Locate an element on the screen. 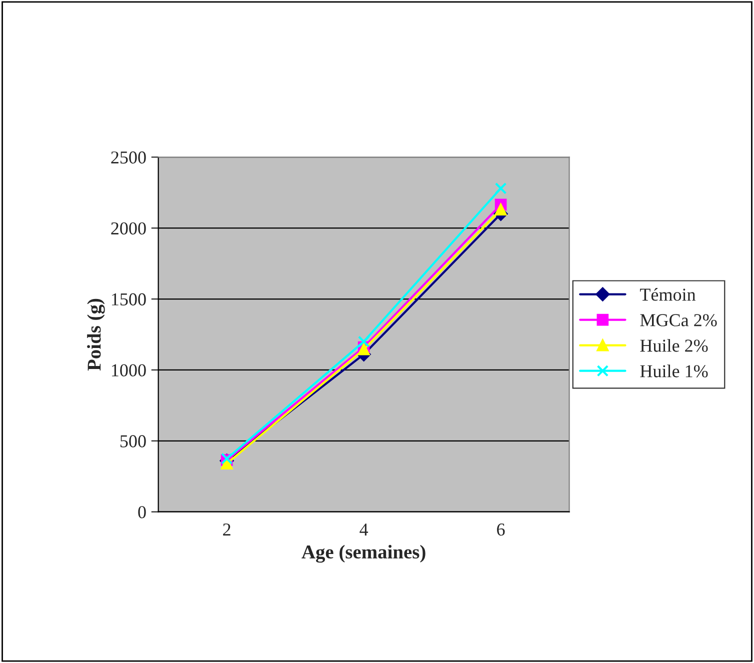 This screenshot has height=663, width=754. y-tick-label: 2000 is located at coordinates (128, 228).